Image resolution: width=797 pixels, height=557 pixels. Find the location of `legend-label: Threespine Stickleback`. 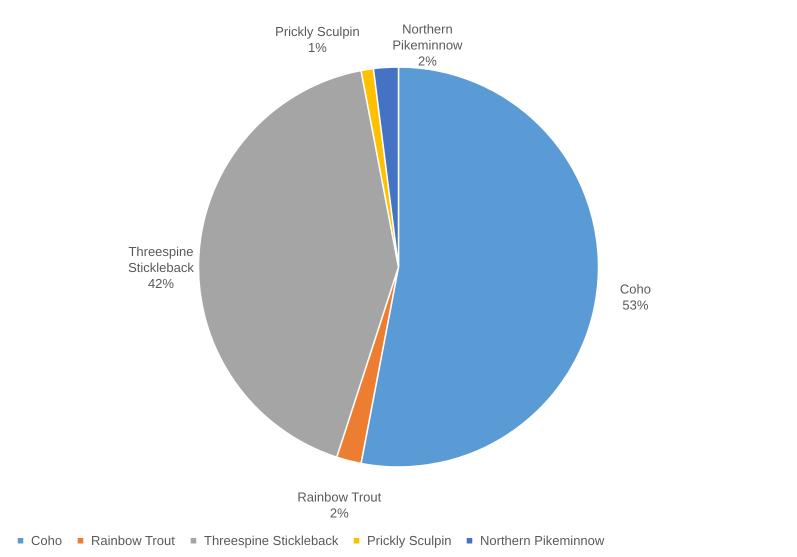

legend-label: Threespine Stickleback is located at coordinates (271, 540).